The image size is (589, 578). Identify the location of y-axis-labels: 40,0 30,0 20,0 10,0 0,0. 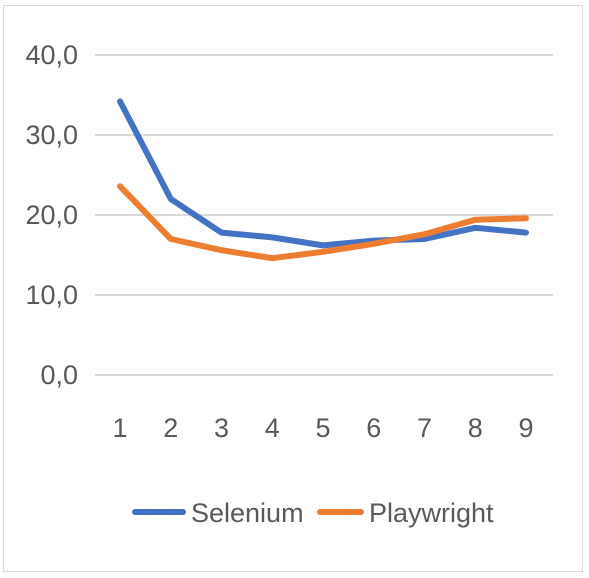
(51, 215).